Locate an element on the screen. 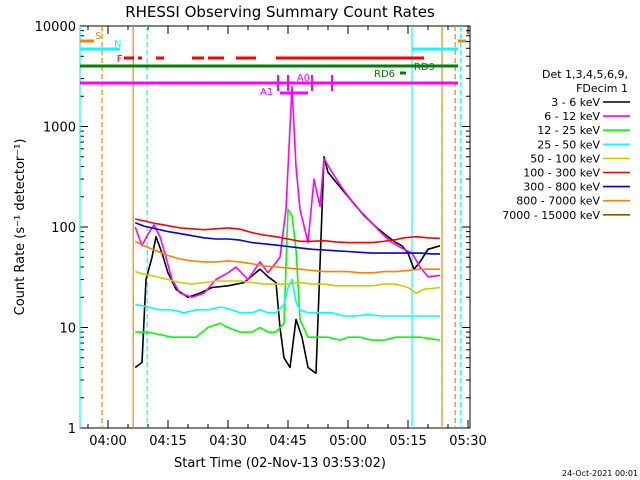 The image size is (640, 480). legend-title-line-1: Det 1,3,4,5,6,9, is located at coordinates (585, 74).